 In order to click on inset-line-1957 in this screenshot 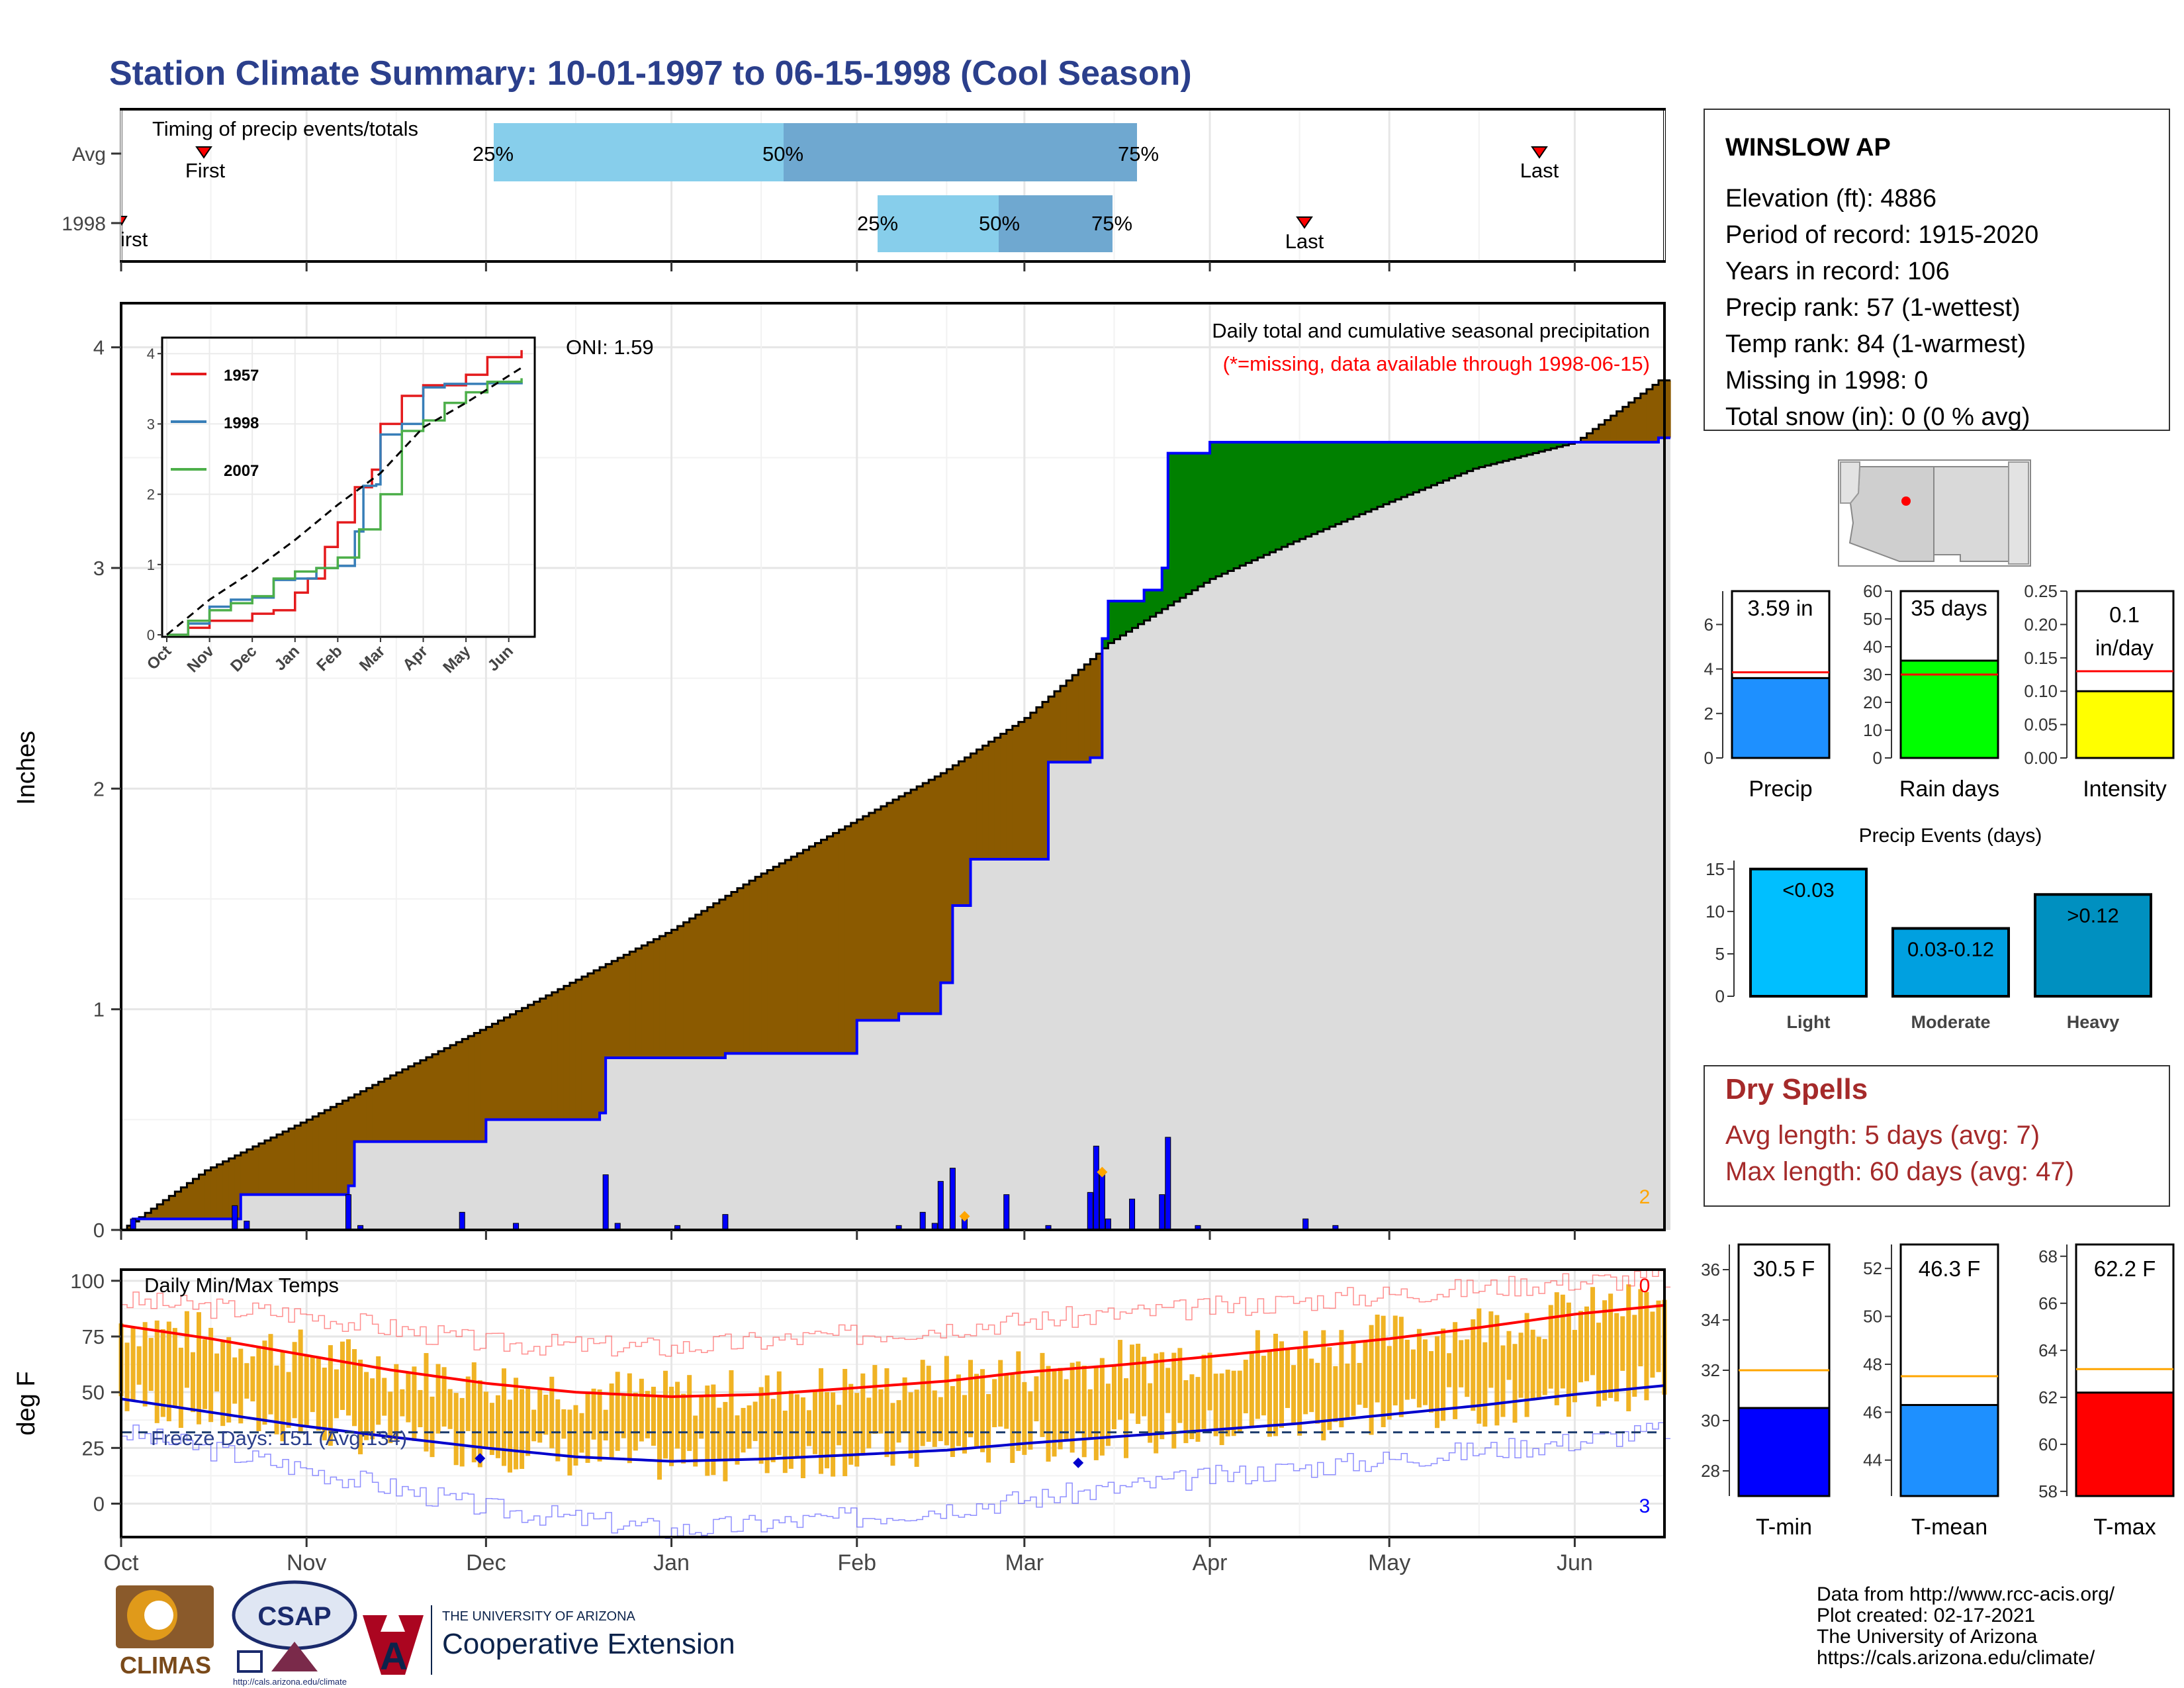, I will do `click(345, 493)`.